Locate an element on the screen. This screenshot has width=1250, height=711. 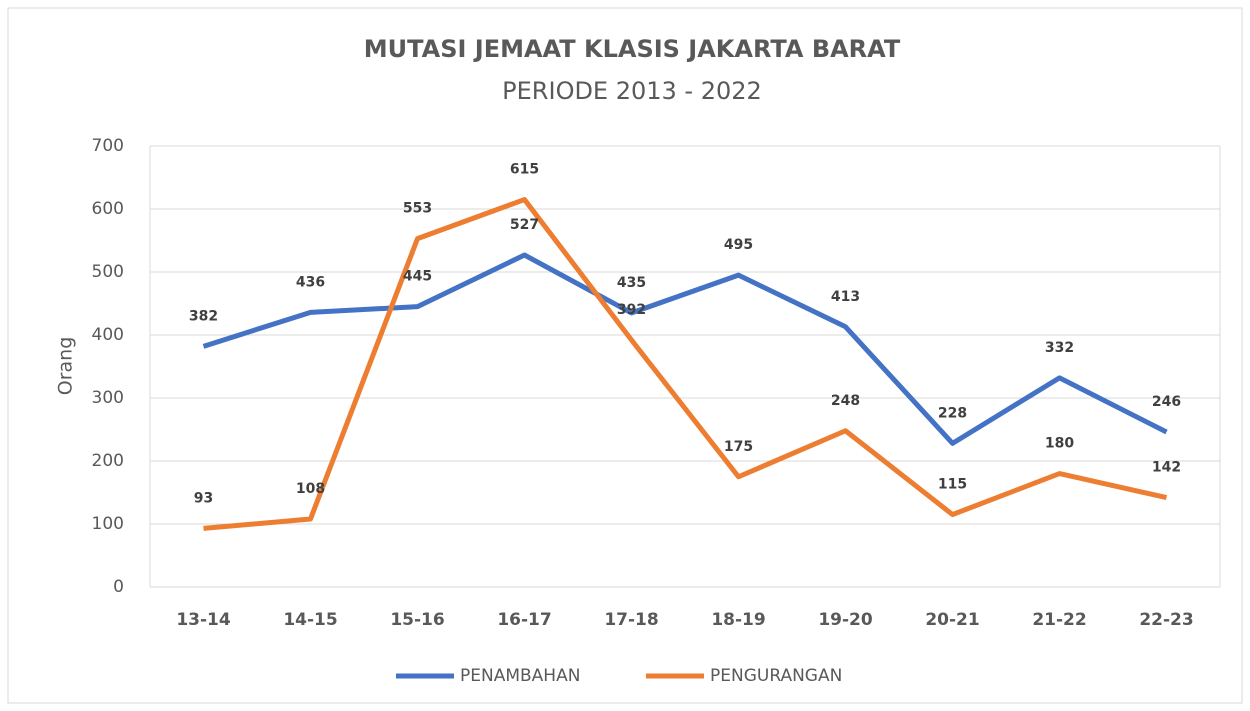
data-label: 495 is located at coordinates (738, 245).